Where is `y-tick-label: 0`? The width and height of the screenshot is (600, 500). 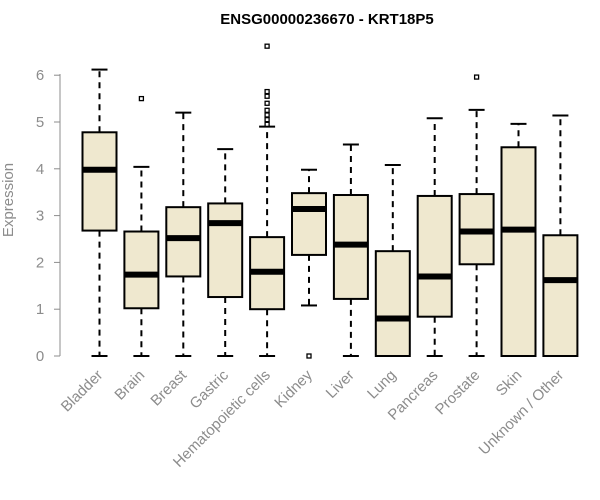 y-tick-label: 0 is located at coordinates (40, 356).